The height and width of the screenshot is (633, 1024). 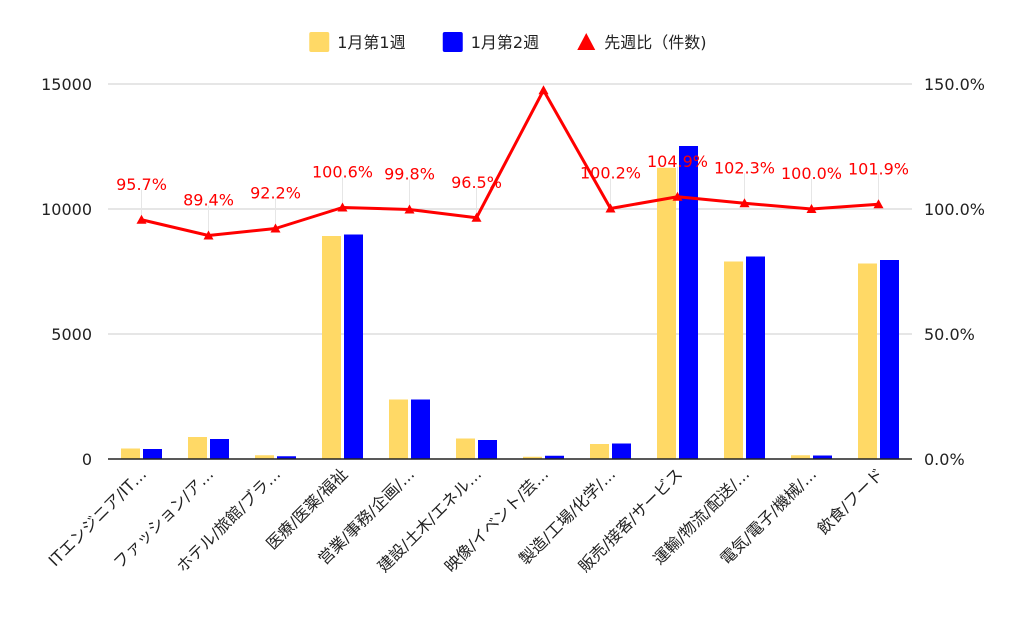 What do you see at coordinates (744, 167) in the screenshot?
I see `data-label: 102.3%` at bounding box center [744, 167].